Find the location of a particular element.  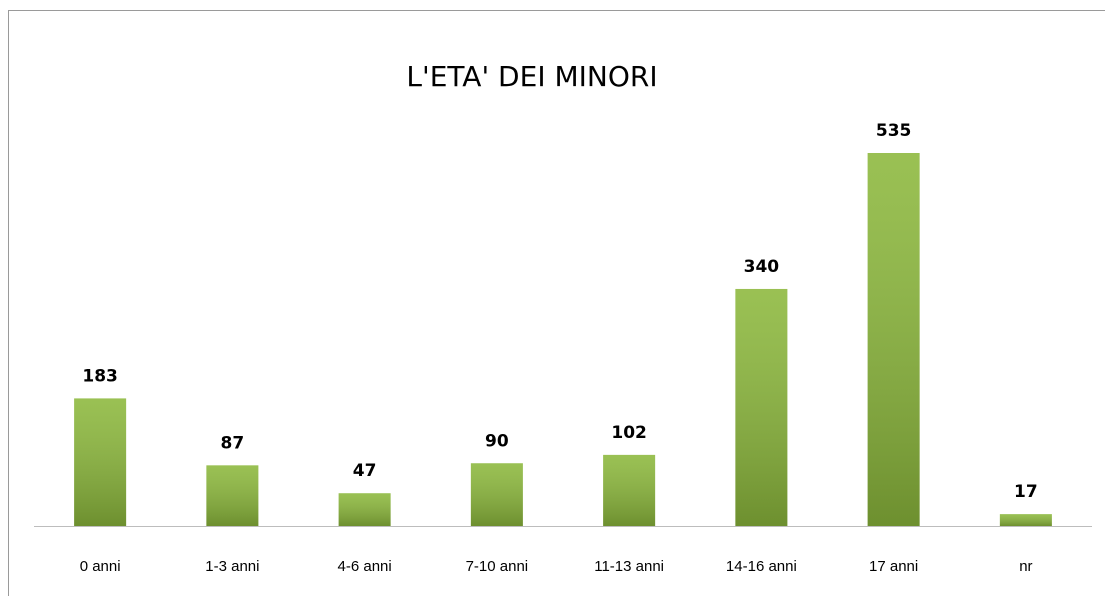

chart-title: L'ETA' DEI MINORI is located at coordinates (531, 76).